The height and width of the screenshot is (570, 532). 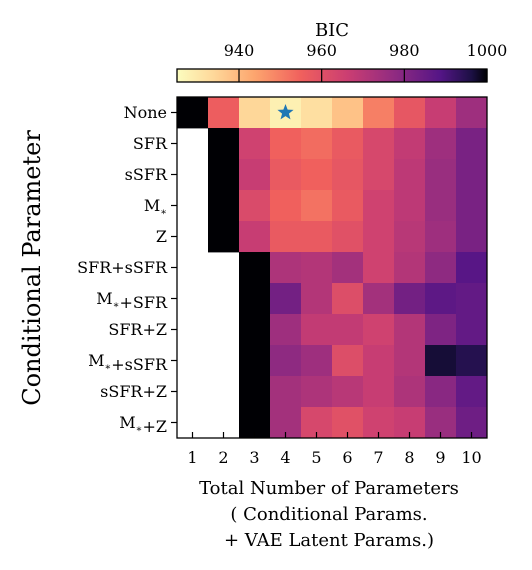 I want to click on y-tick-label: M∗+sSFR, so click(x=128, y=362).